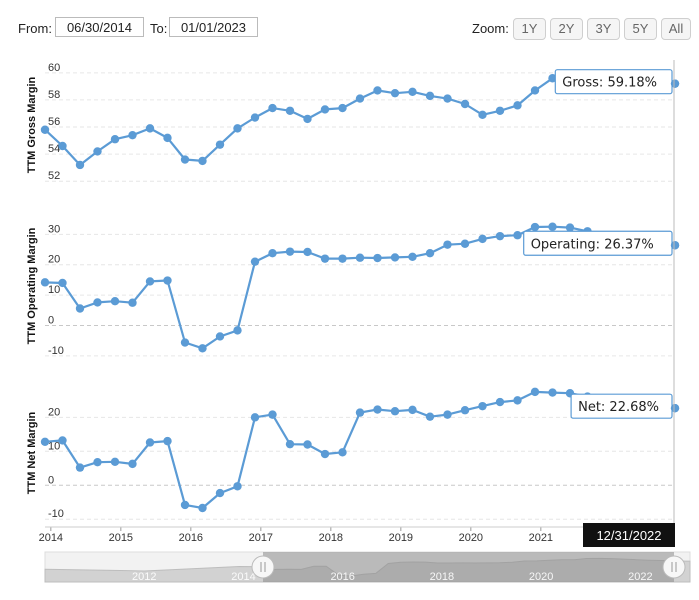 The width and height of the screenshot is (699, 600). What do you see at coordinates (676, 29) in the screenshot?
I see `zoom-all-button: All` at bounding box center [676, 29].